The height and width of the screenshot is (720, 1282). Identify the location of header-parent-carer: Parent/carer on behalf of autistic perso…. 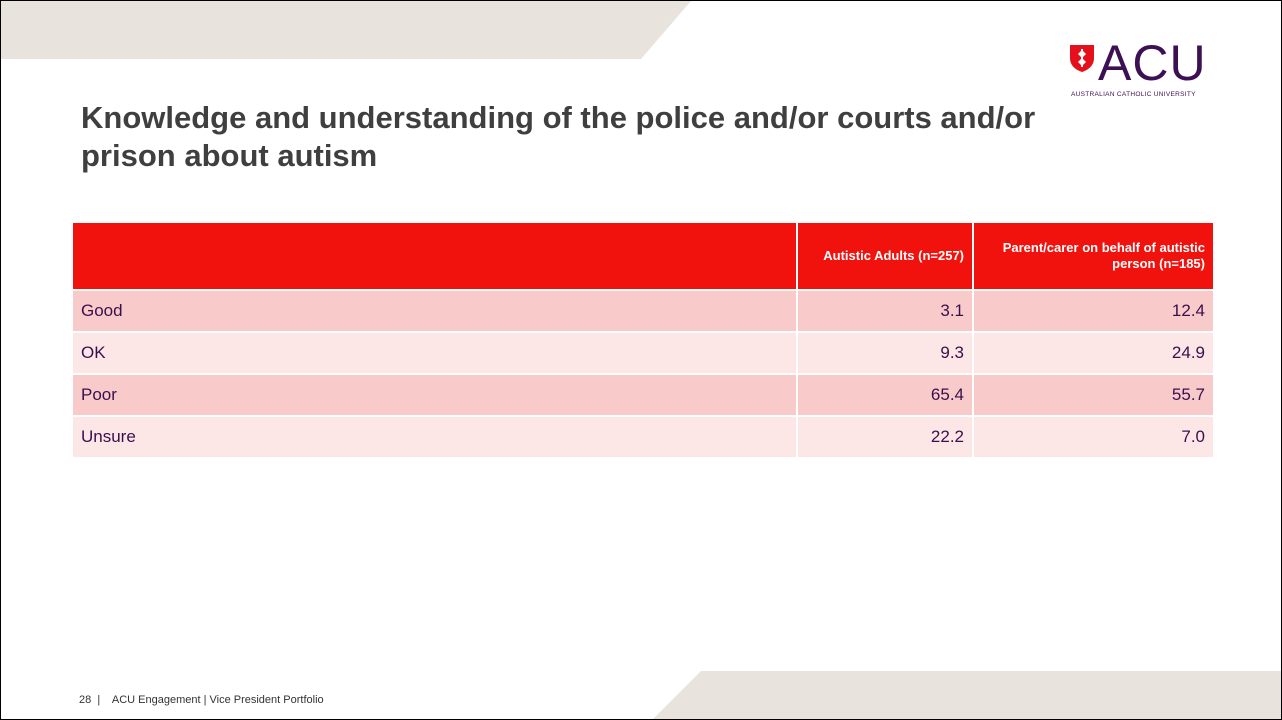
(1093, 256).